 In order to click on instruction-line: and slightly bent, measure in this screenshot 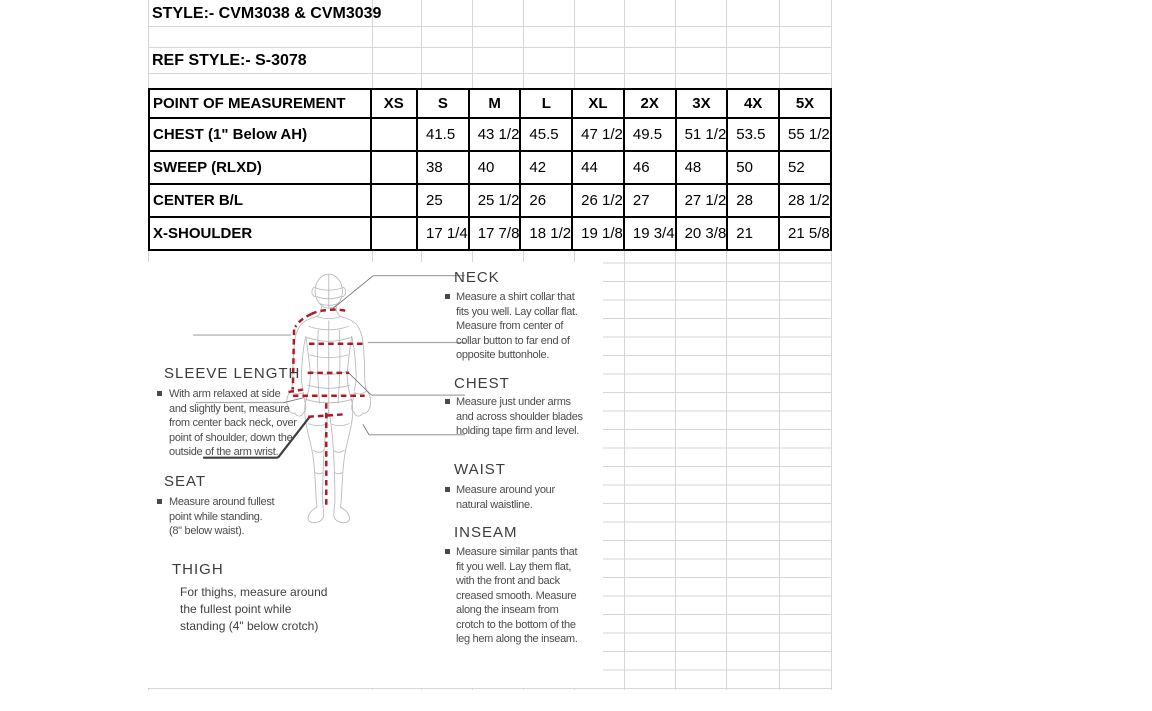, I will do `click(229, 408)`.